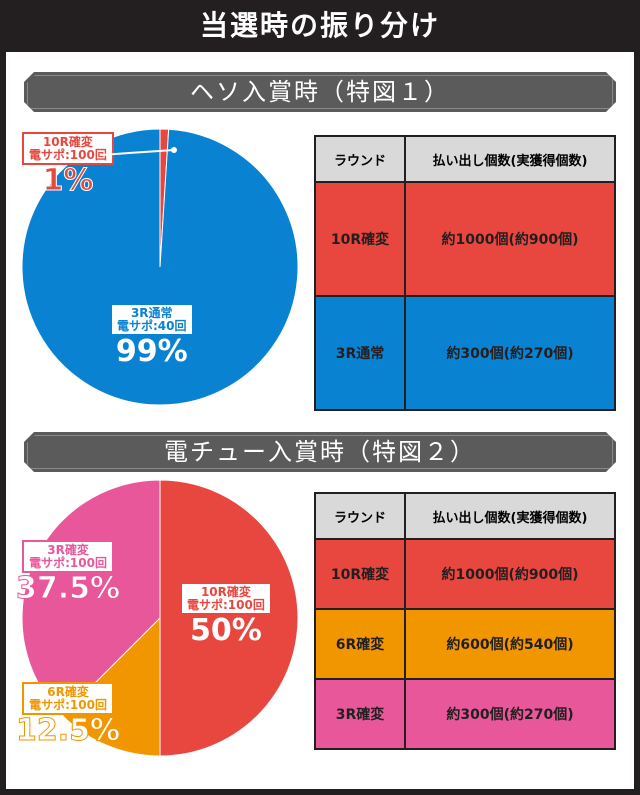 The height and width of the screenshot is (795, 640). What do you see at coordinates (360, 516) in the screenshot?
I see `table2-header-round: ラウンド` at bounding box center [360, 516].